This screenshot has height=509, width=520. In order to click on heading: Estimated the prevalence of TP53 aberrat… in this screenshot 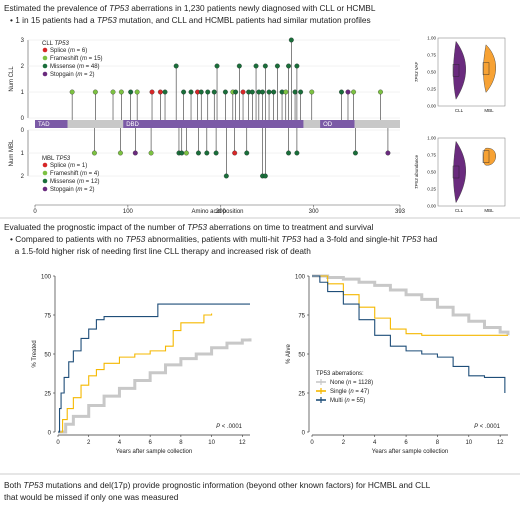, I will do `click(190, 8)`.